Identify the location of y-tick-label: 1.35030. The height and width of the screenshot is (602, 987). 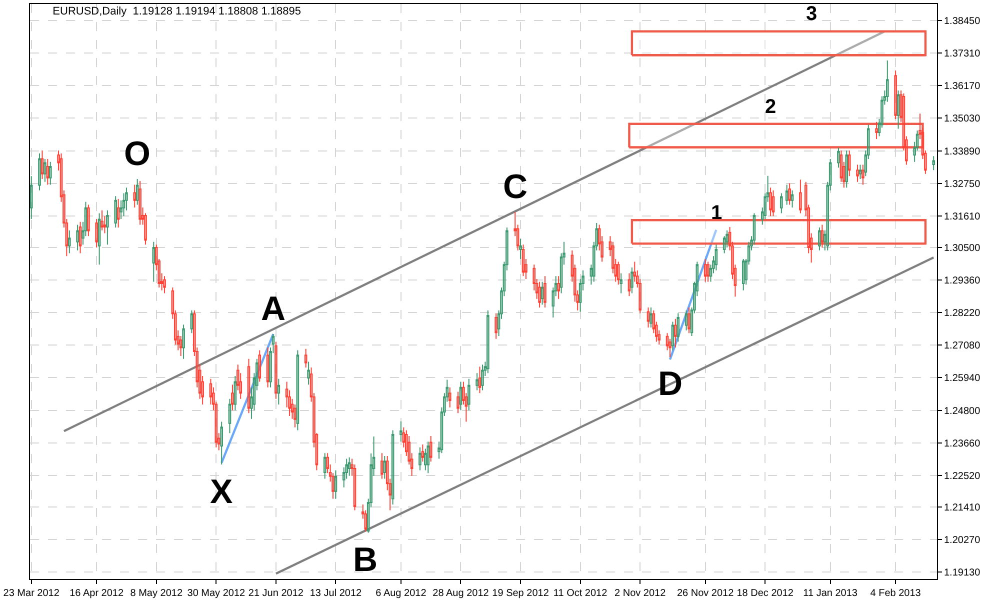
(962, 119).